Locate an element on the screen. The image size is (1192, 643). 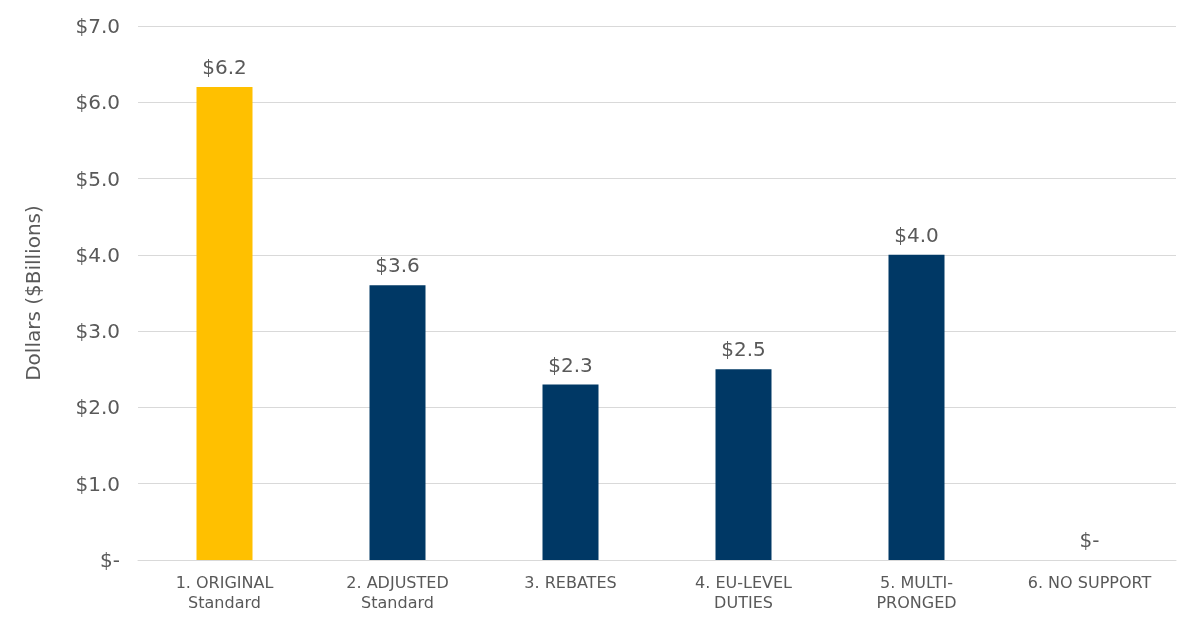
data-label: $2.5 is located at coordinates (743, 349).